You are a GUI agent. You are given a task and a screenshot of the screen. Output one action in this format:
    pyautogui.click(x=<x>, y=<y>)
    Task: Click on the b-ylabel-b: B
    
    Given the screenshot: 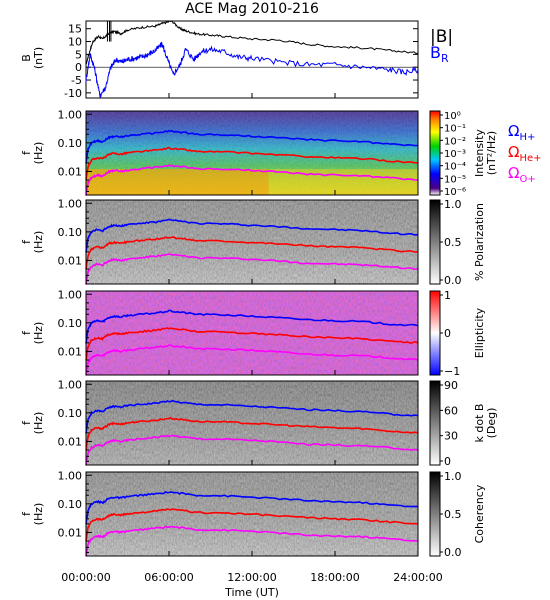 What is the action you would take?
    pyautogui.click(x=26, y=58)
    